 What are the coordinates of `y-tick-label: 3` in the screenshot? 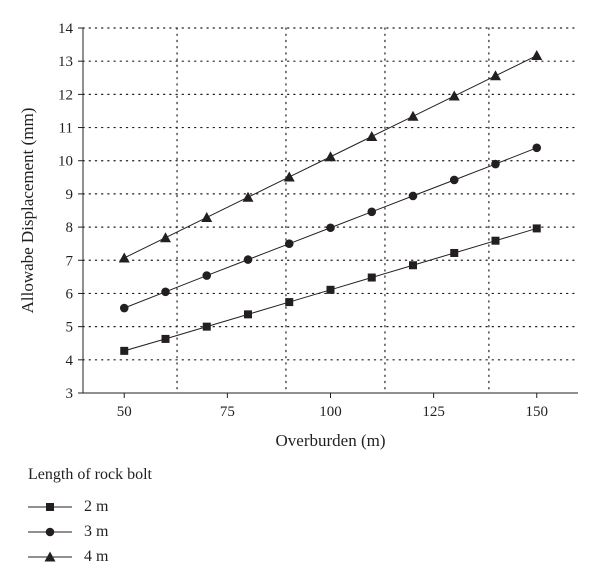 It's located at (70, 394).